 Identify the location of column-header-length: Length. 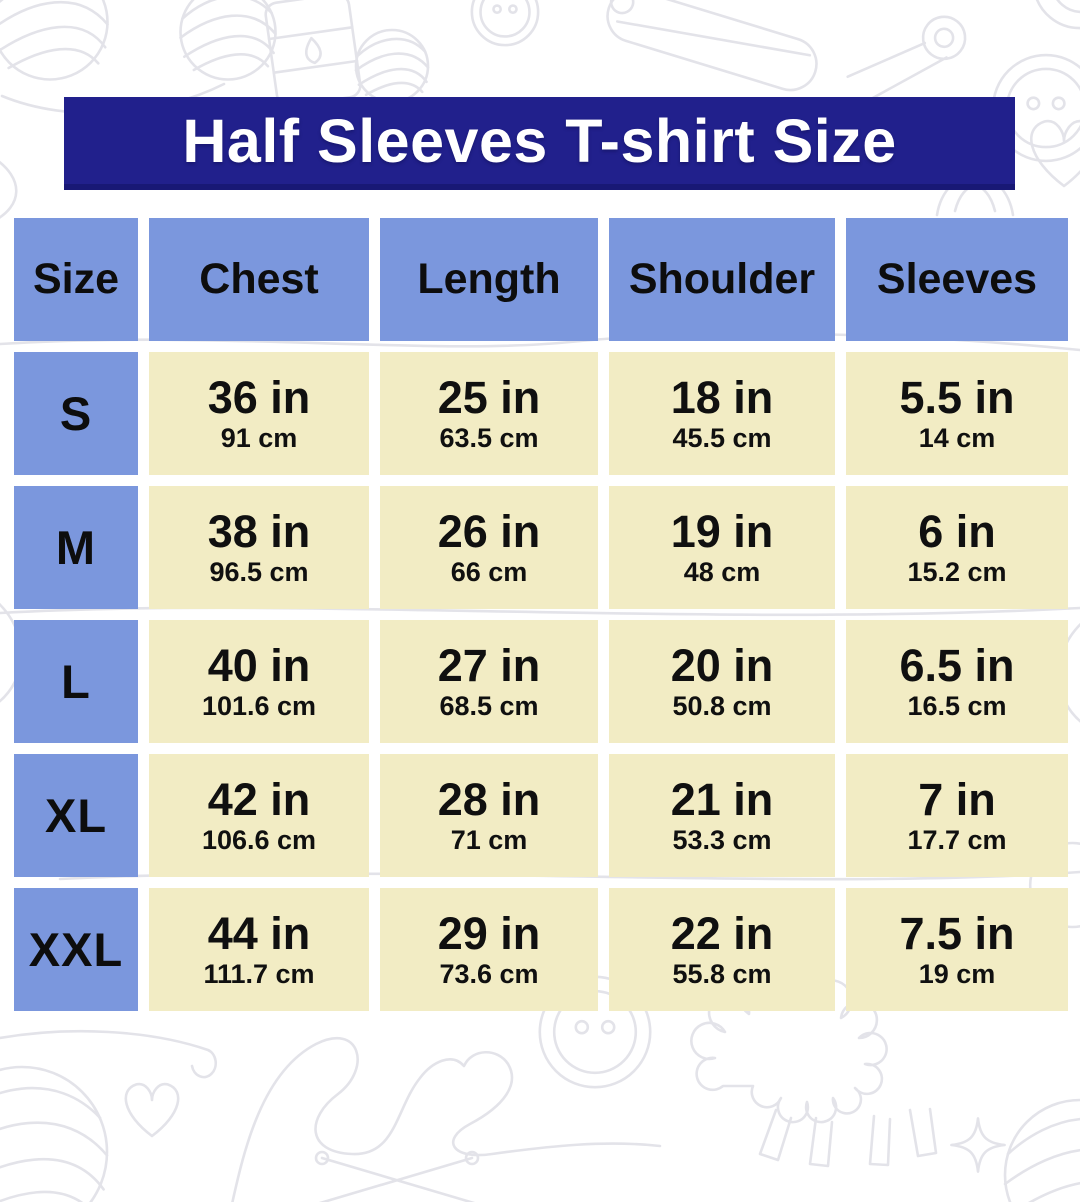
(489, 279).